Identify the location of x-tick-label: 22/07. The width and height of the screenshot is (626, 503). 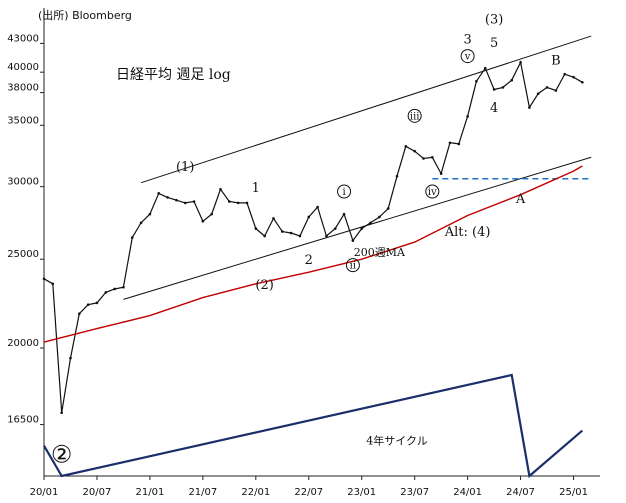
(308, 492).